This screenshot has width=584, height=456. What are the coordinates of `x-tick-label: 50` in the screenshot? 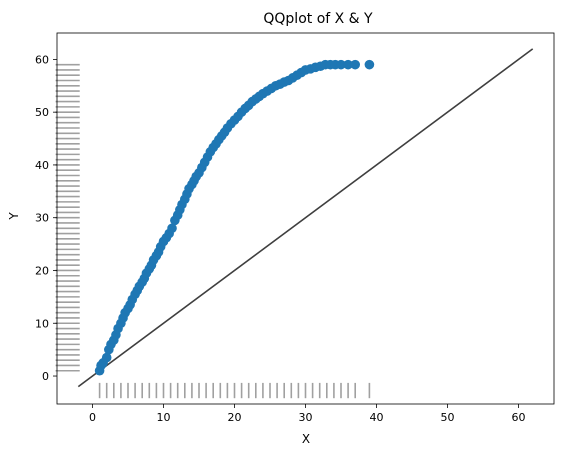 It's located at (448, 417).